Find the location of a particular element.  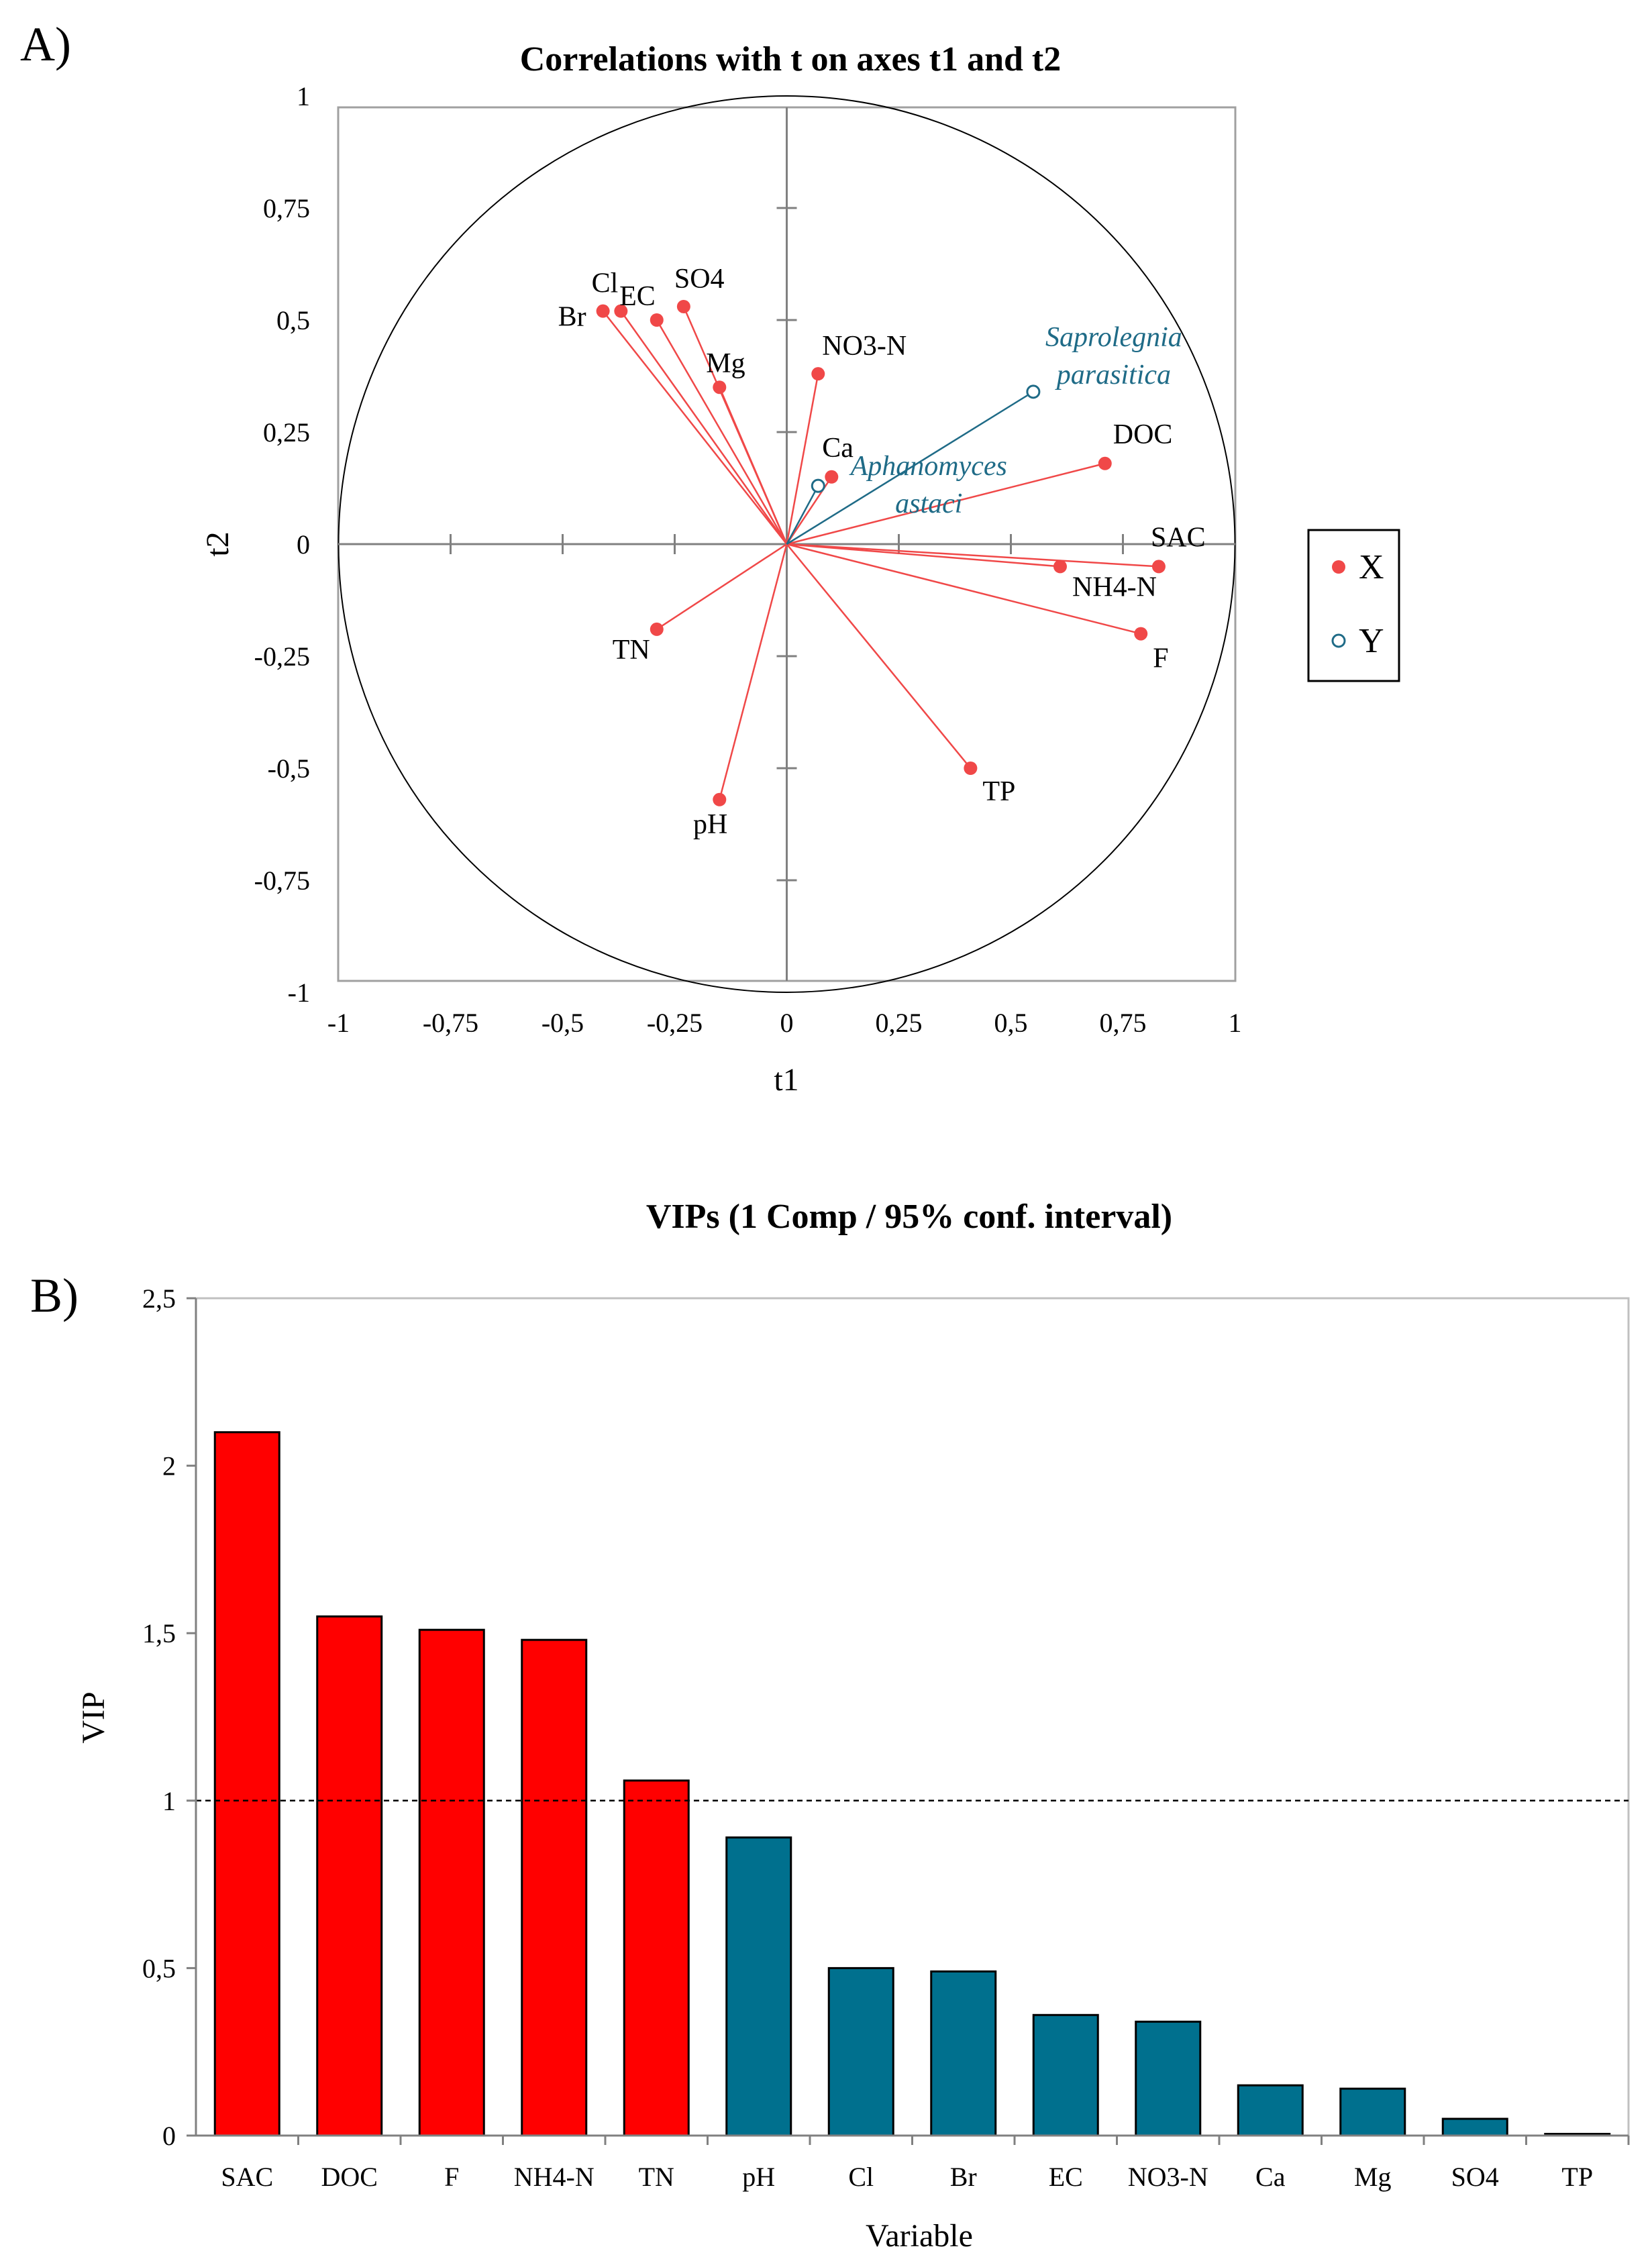

x-vector-br is located at coordinates (695, 427).